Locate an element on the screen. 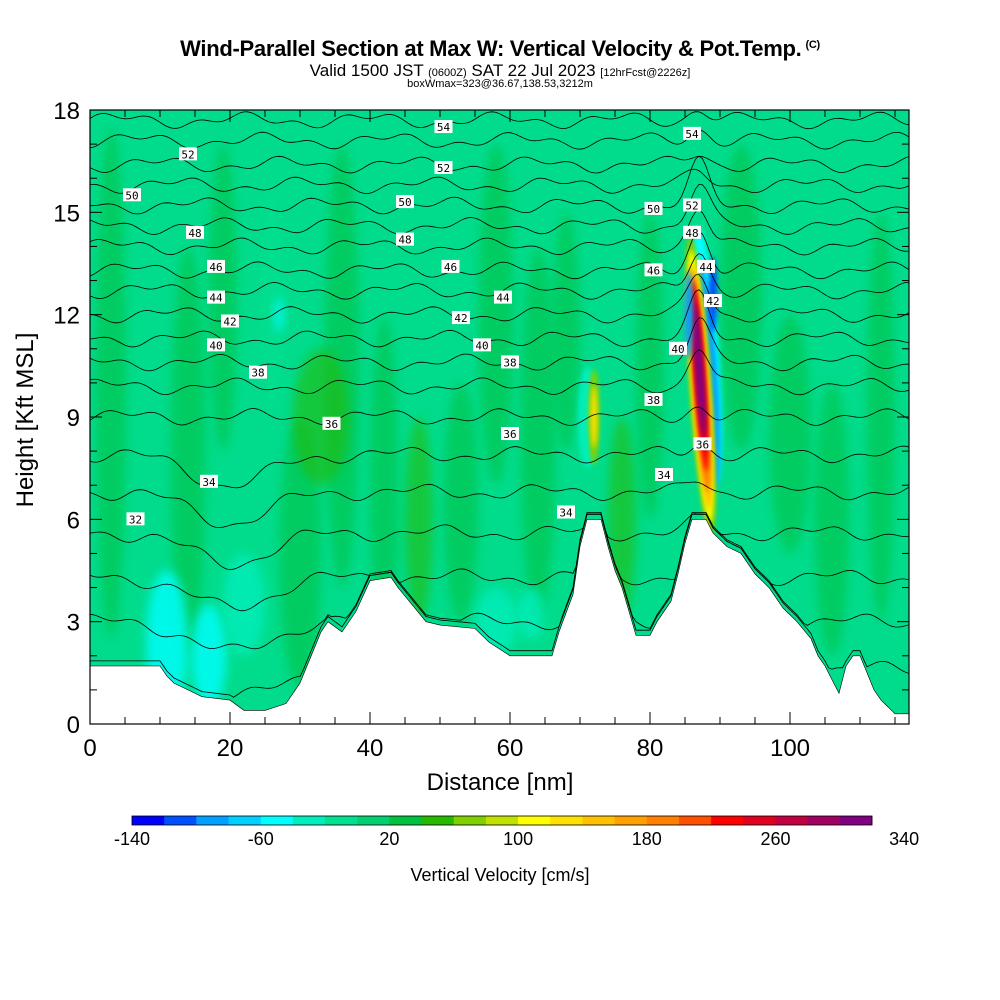 This screenshot has height=1000, width=1000. y-tick-label: 6 is located at coordinates (73, 520).